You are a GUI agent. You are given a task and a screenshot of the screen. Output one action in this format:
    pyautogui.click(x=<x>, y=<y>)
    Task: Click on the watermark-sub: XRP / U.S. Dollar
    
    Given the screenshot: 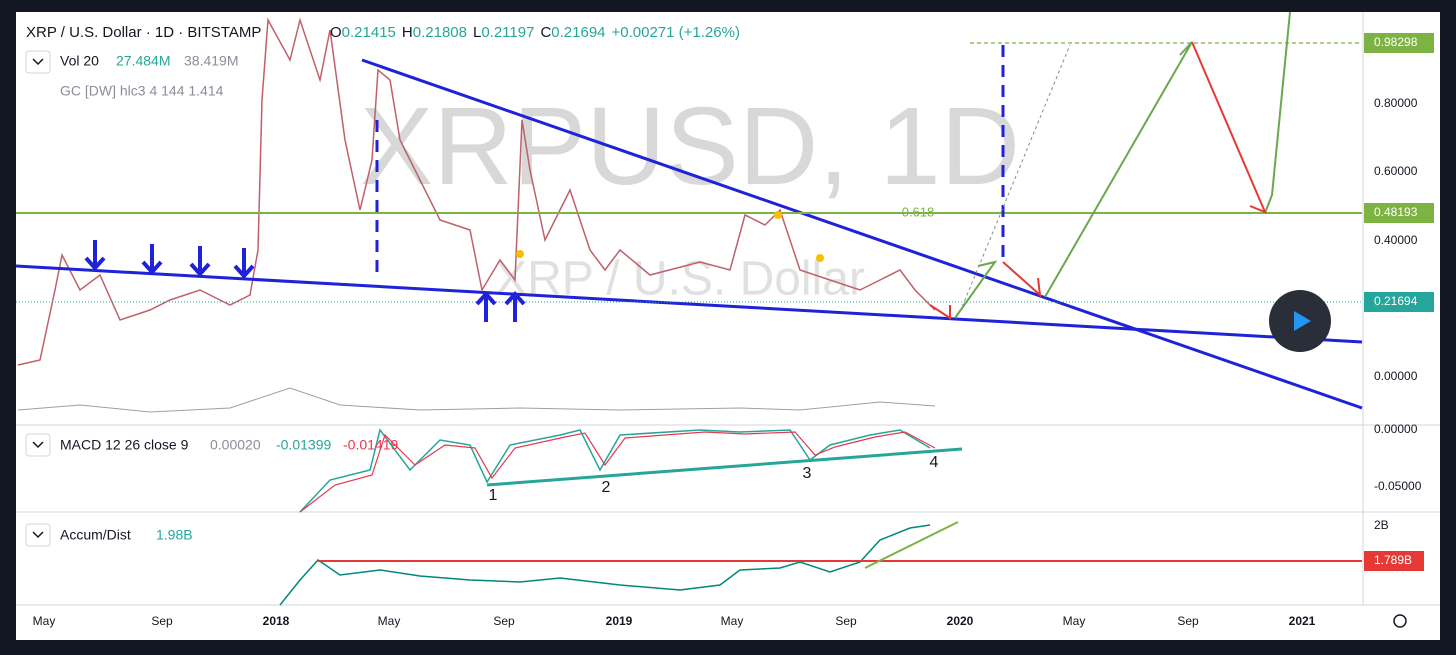 What is the action you would take?
    pyautogui.click(x=680, y=279)
    